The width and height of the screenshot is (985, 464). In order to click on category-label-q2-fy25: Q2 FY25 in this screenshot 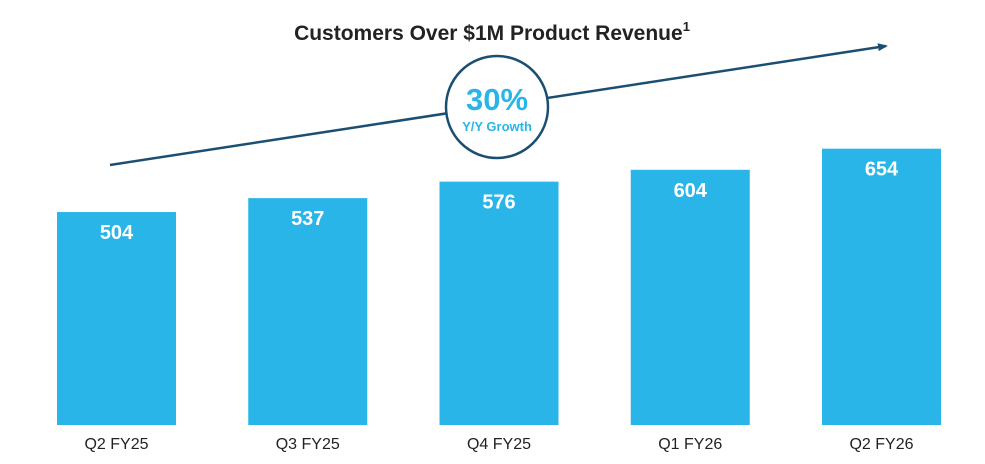, I will do `click(116, 444)`.